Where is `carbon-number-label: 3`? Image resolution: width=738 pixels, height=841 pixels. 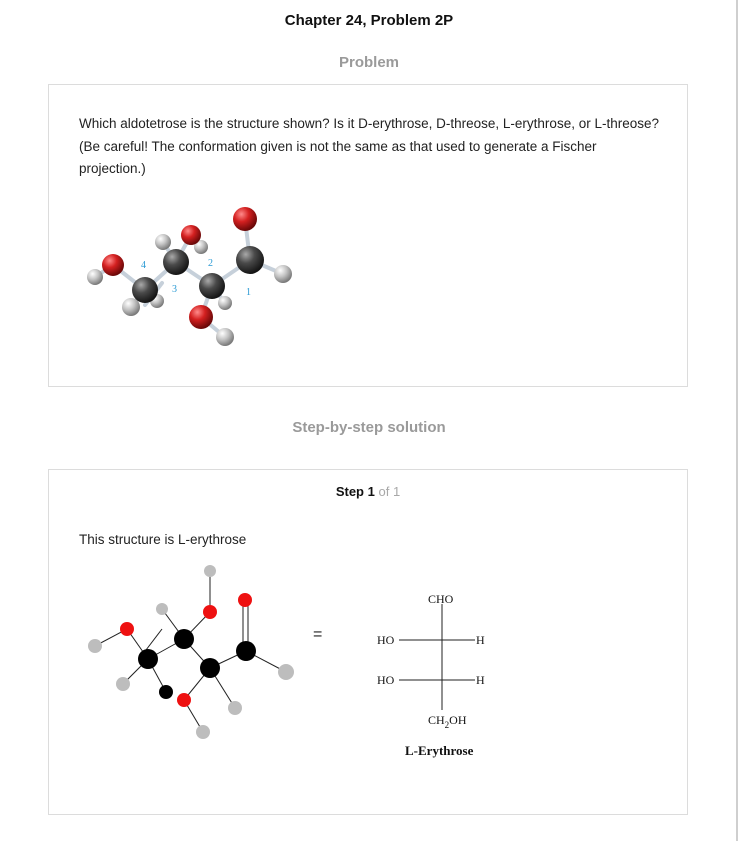 carbon-number-label: 3 is located at coordinates (174, 289).